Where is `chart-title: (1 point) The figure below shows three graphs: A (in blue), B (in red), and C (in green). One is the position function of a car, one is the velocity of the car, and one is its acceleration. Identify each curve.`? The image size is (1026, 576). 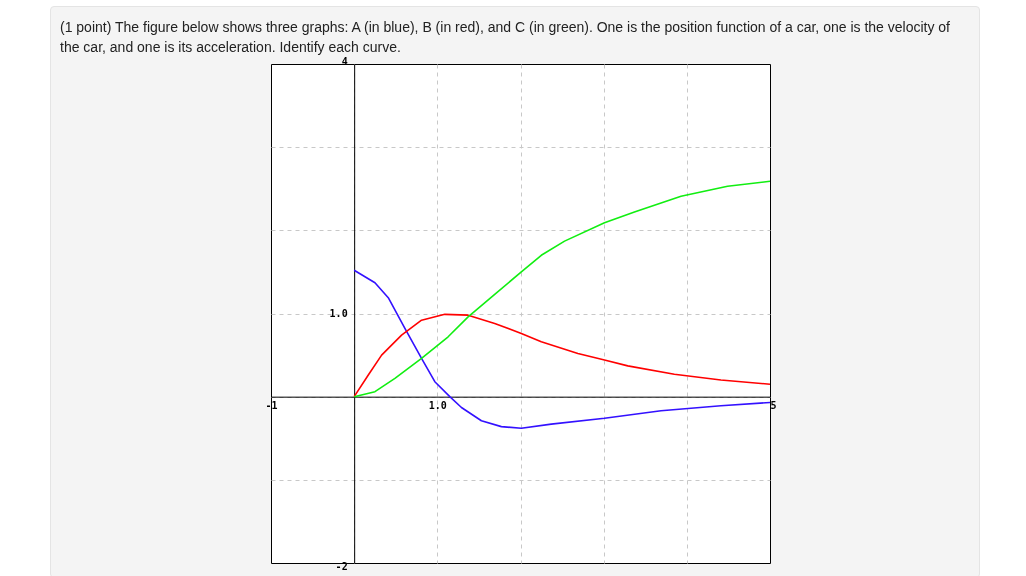 chart-title: (1 point) The figure below shows three graphs: A (in blue), B (in red), and C (in green). One is the position function of a car, one is the velocity of the car, and one is its acceleration. Identify each curve. is located at coordinates (505, 37).